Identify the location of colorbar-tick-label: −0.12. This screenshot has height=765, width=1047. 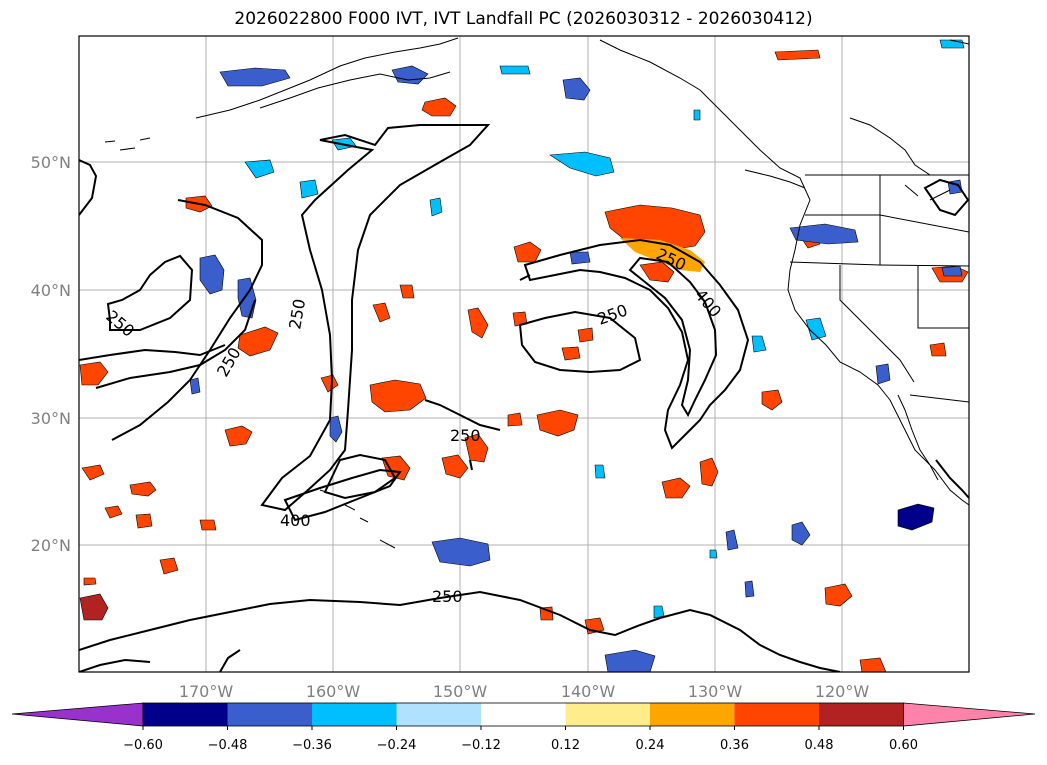
(481, 745).